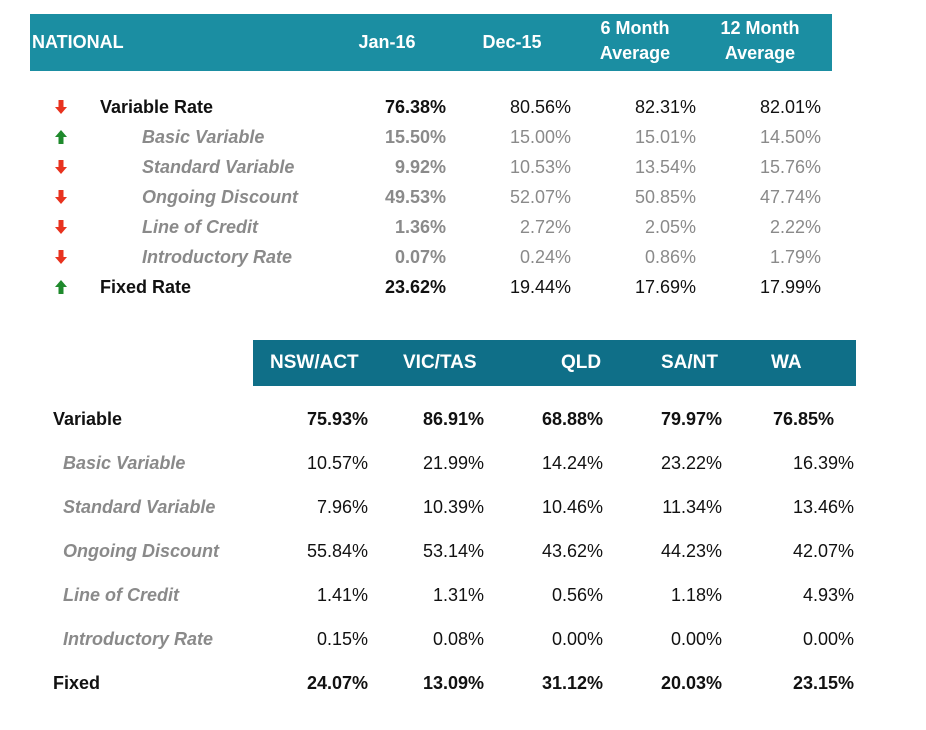 Image resolution: width=926 pixels, height=730 pixels. I want to click on value-sa-nt: 23.22%, so click(691, 463).